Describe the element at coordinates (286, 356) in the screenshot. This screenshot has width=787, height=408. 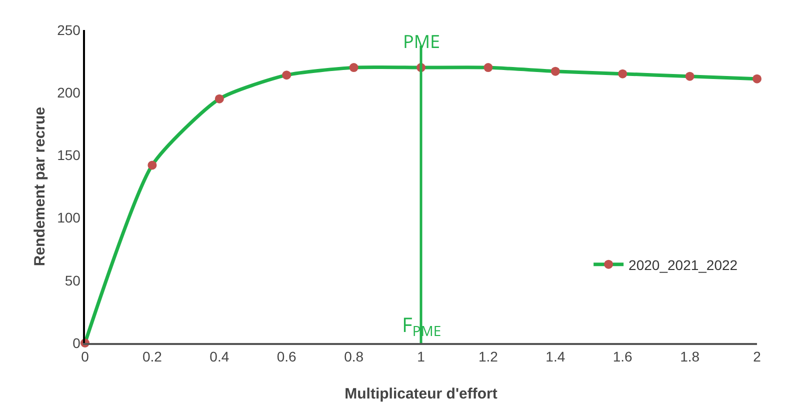
I see `x-tick-label: 0.6` at that location.